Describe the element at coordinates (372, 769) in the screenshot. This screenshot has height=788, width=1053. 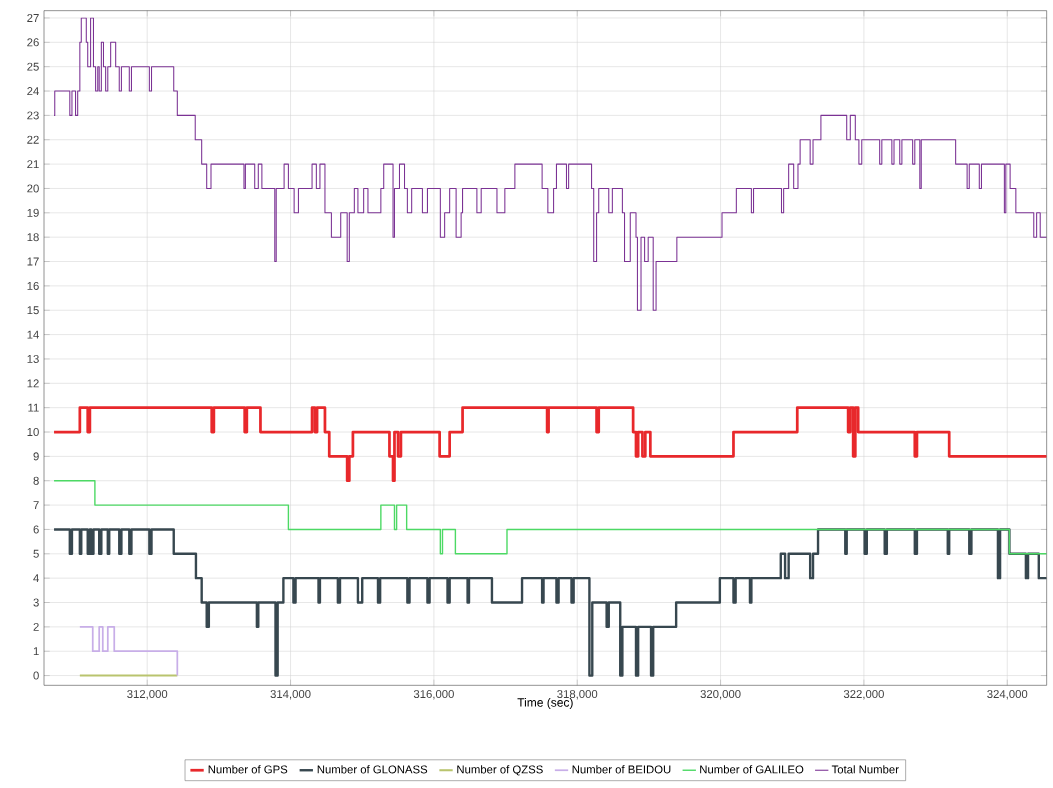
I see `legend-label: Number of GLONASS` at that location.